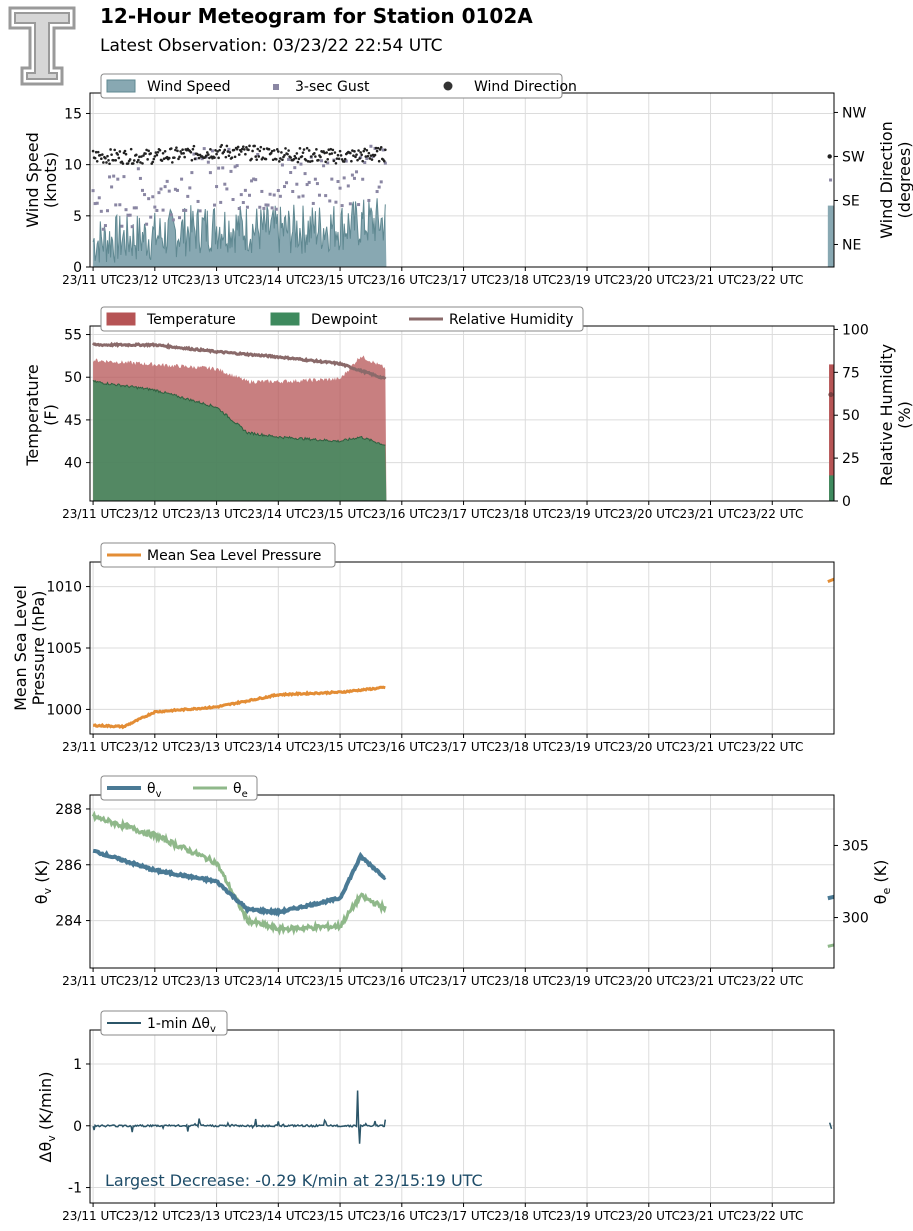 The height and width of the screenshot is (1231, 913). Describe the element at coordinates (846, 502) in the screenshot. I see `y-tick-label-right: 0` at that location.